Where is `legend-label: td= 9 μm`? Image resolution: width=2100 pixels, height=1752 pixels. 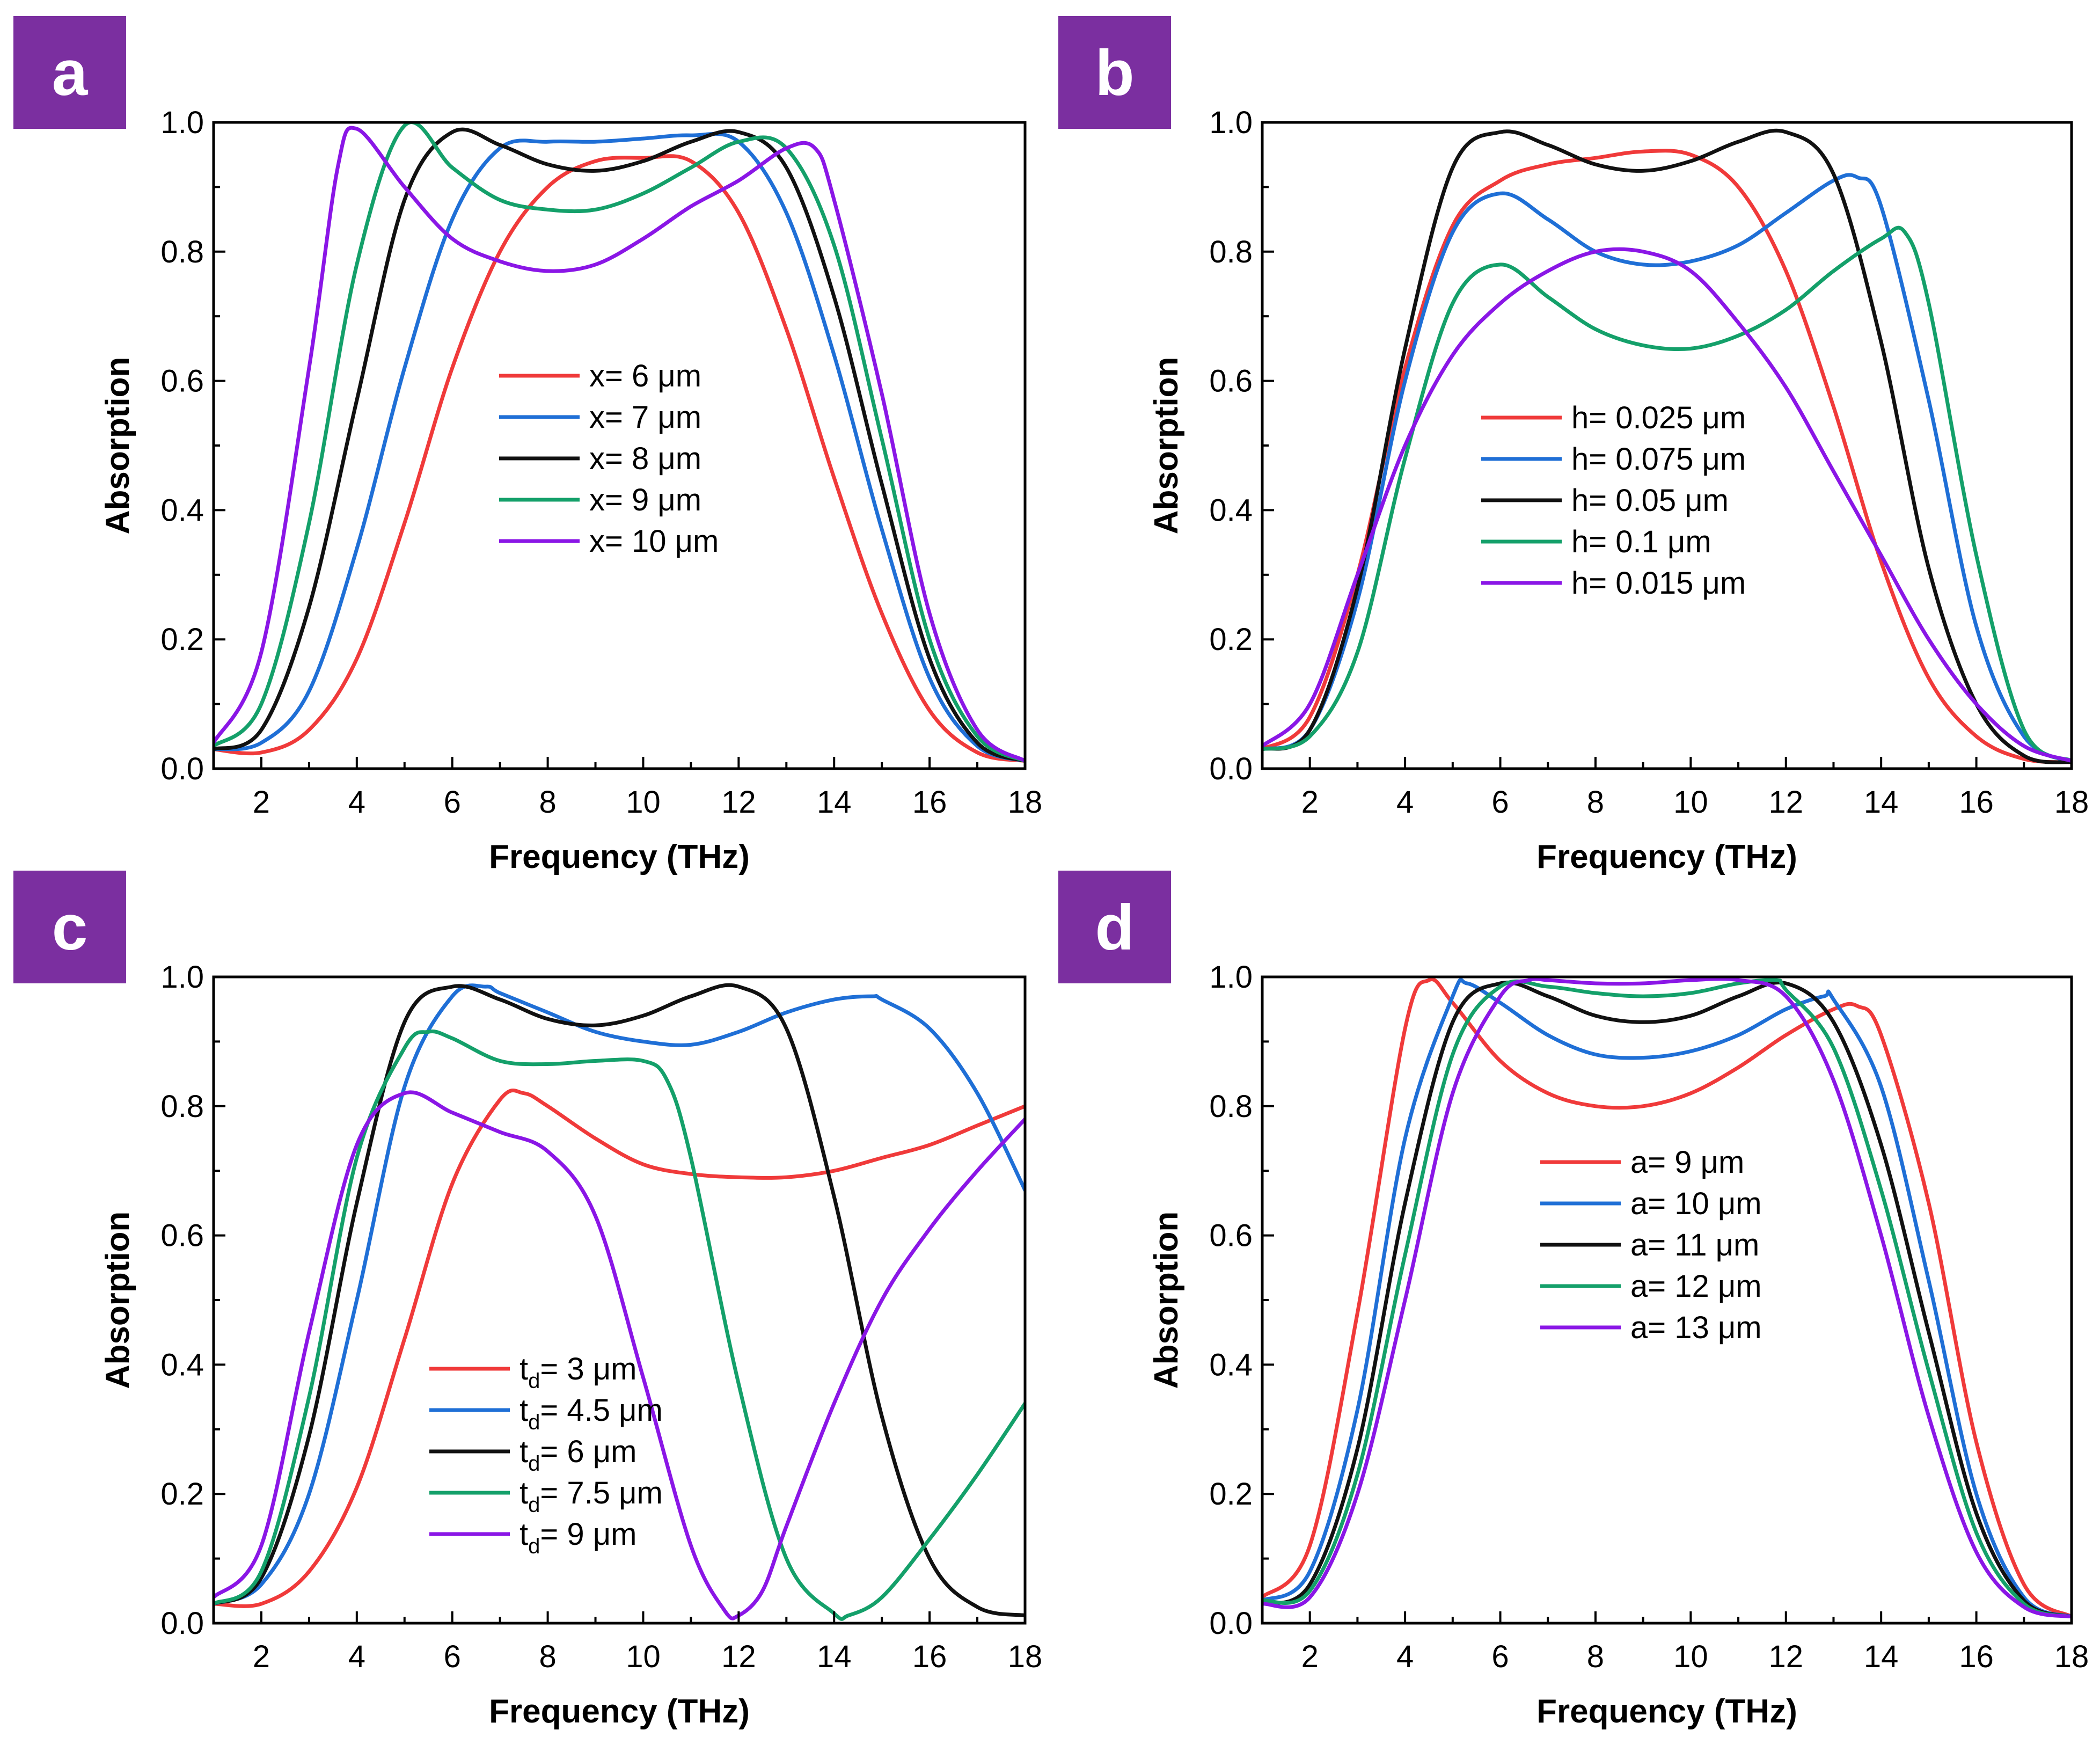
legend-label: td= 9 μm is located at coordinates (577, 1537).